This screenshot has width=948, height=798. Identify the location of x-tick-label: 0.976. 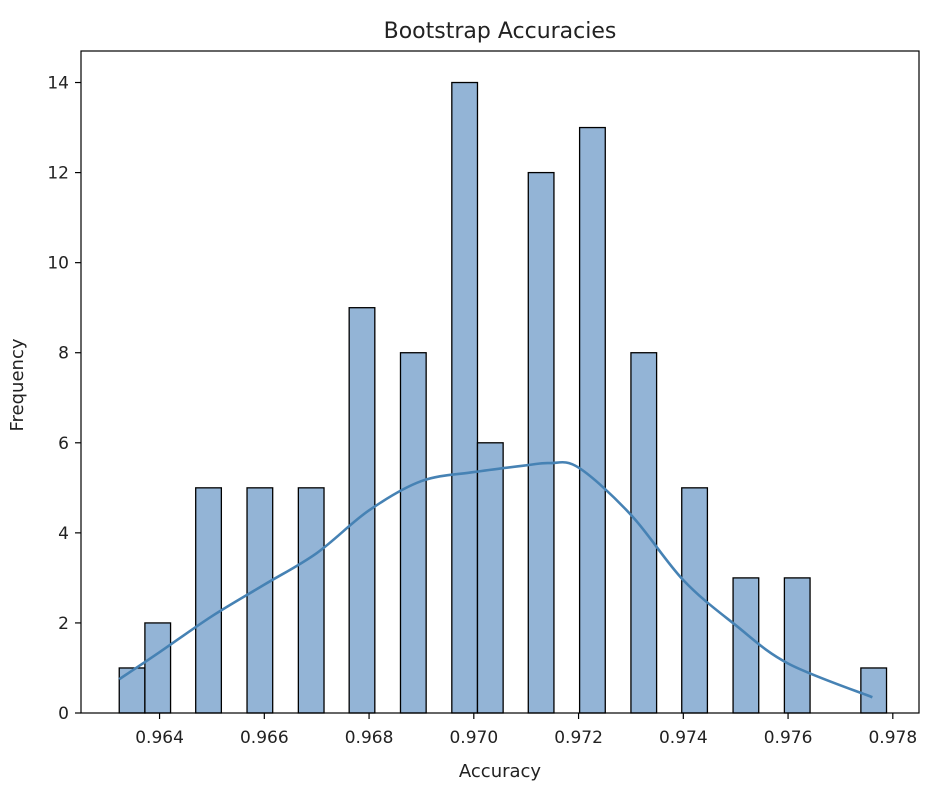
(788, 738).